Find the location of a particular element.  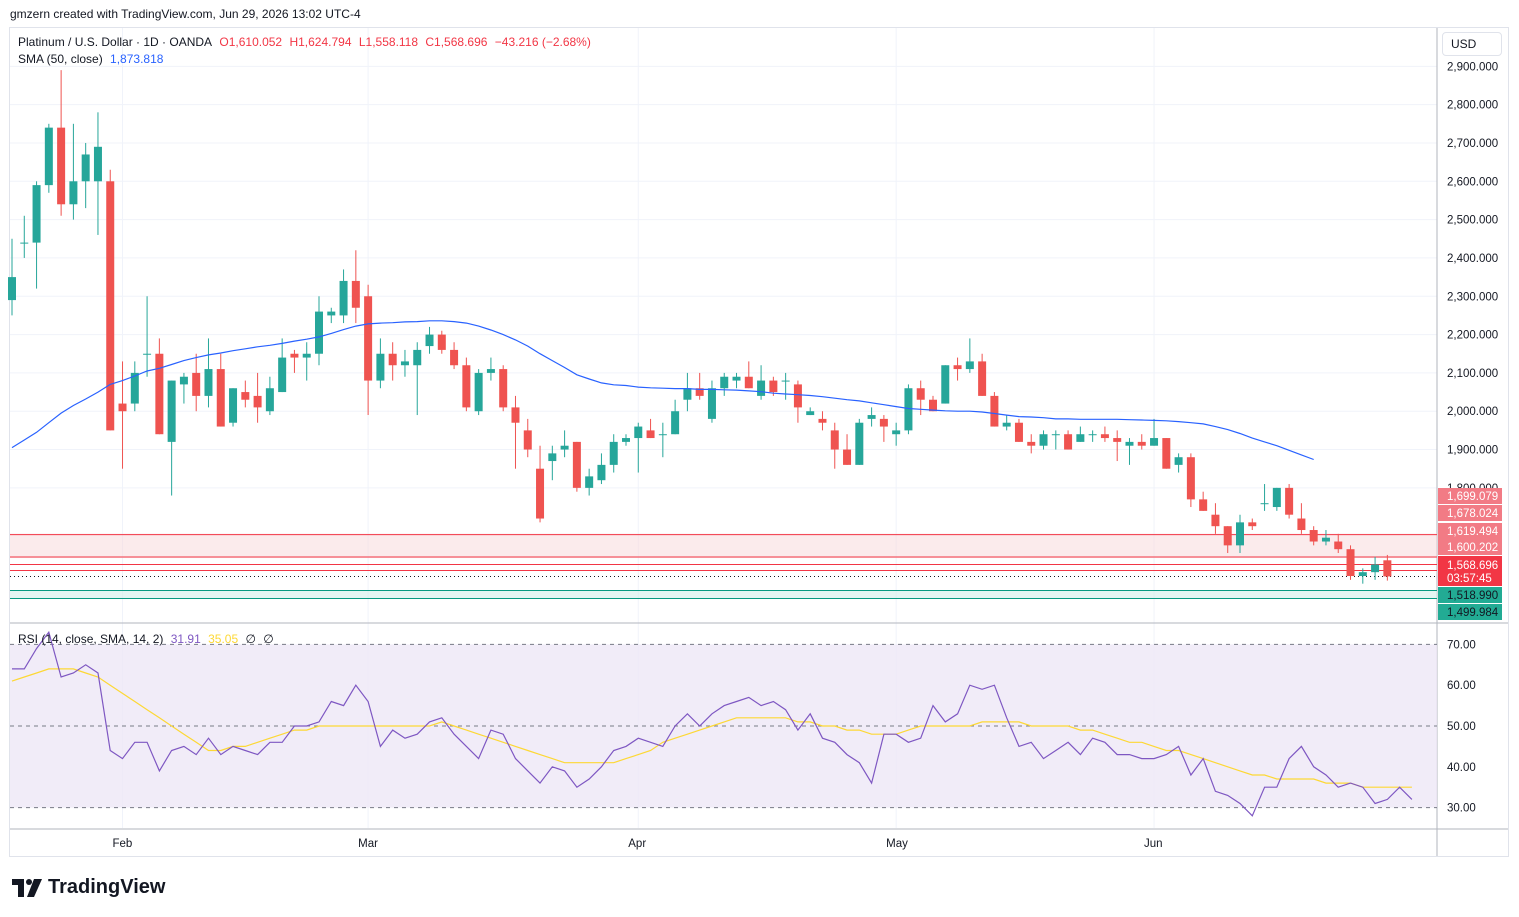

rsi-label: RSI (14, close, SMA, 14, 2) is located at coordinates (91, 639).